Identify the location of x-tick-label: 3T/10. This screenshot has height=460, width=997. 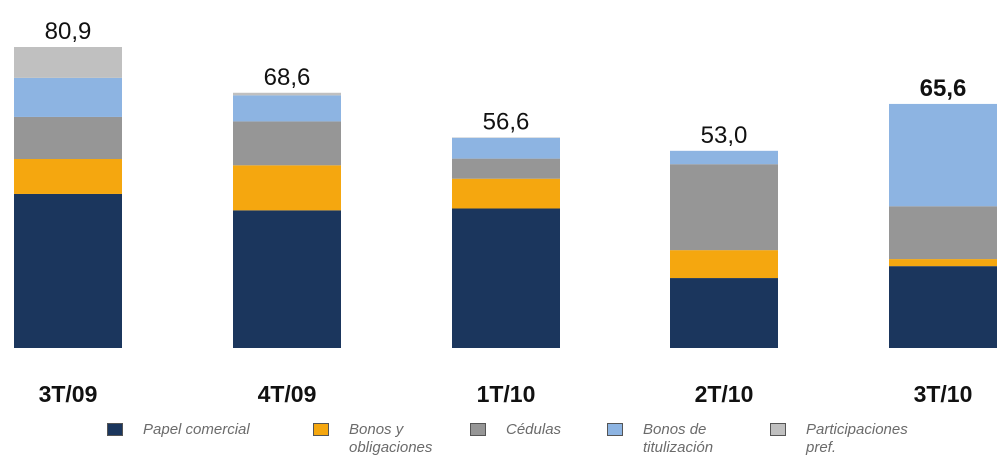
(943, 394).